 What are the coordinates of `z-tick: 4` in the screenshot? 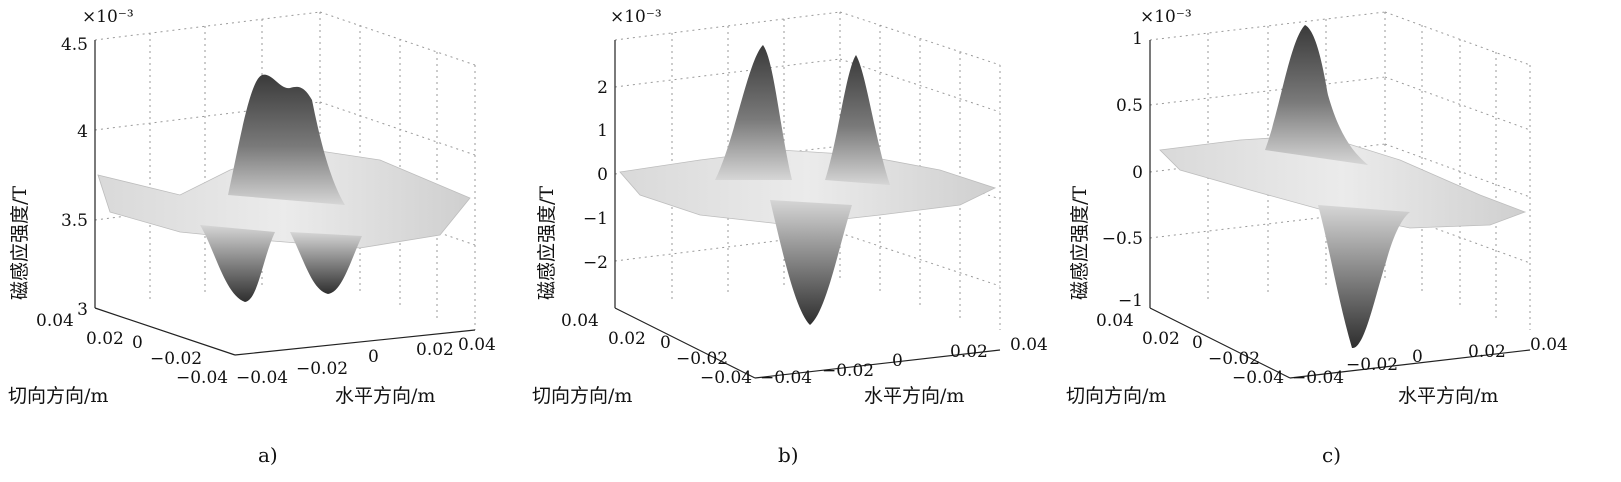 It's located at (82, 132).